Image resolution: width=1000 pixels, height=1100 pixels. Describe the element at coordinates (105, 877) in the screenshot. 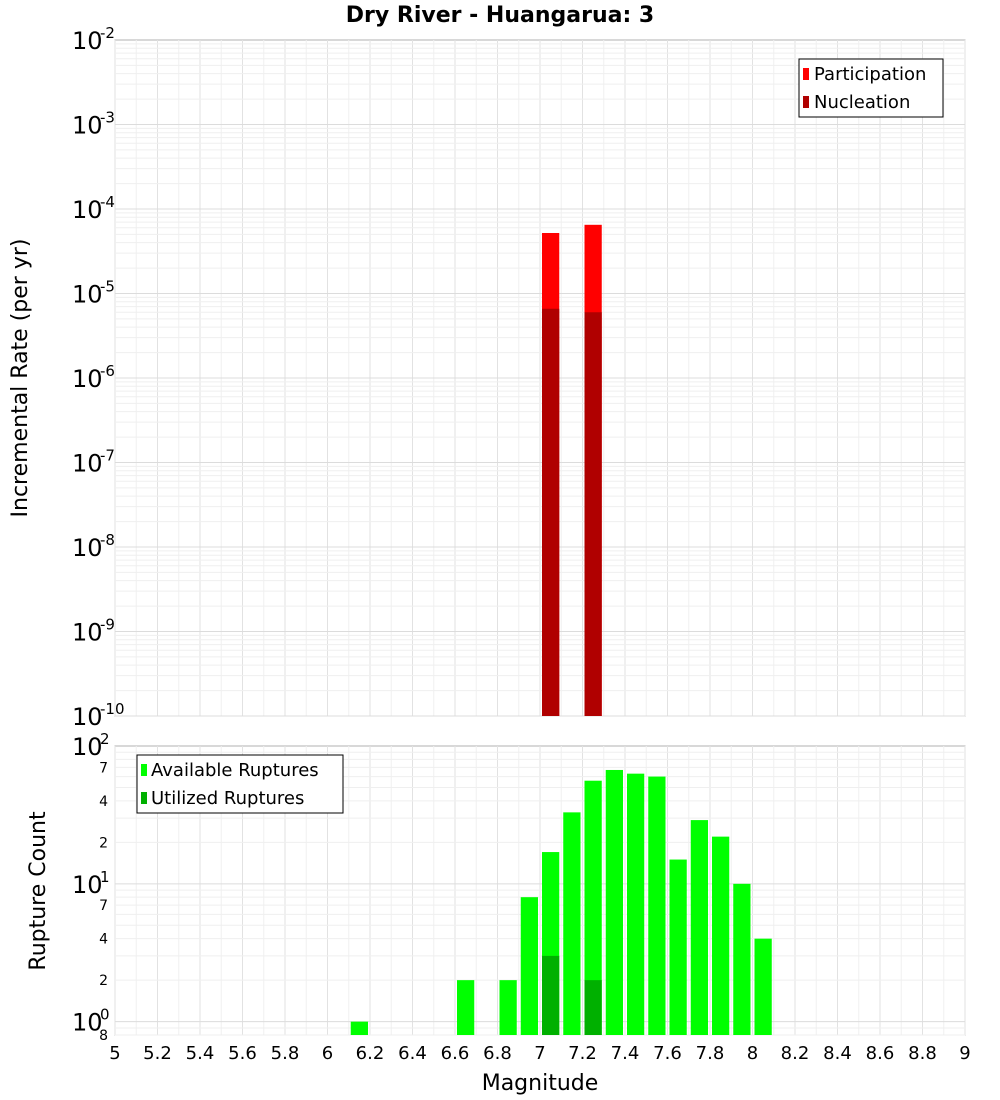

I see `count-y-tick-exponent: 1` at that location.